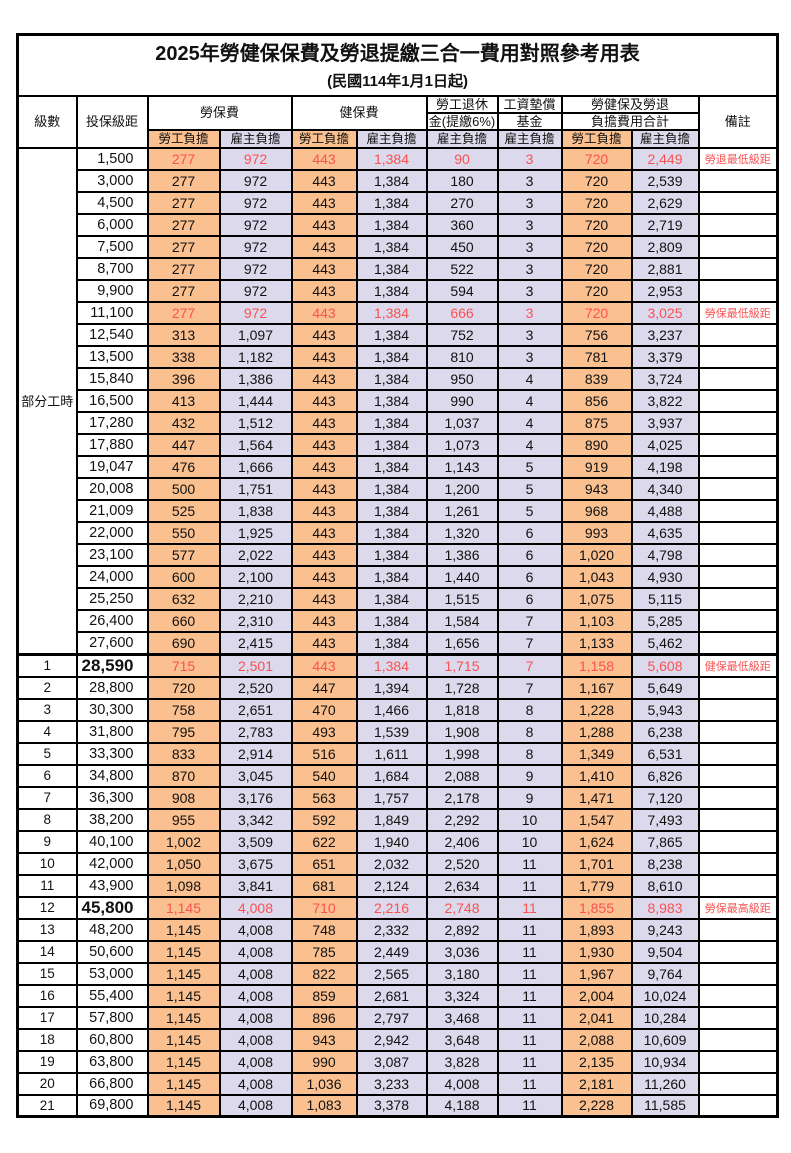  Describe the element at coordinates (112, 731) in the screenshot. I see `cell-salary: 31,800` at that location.